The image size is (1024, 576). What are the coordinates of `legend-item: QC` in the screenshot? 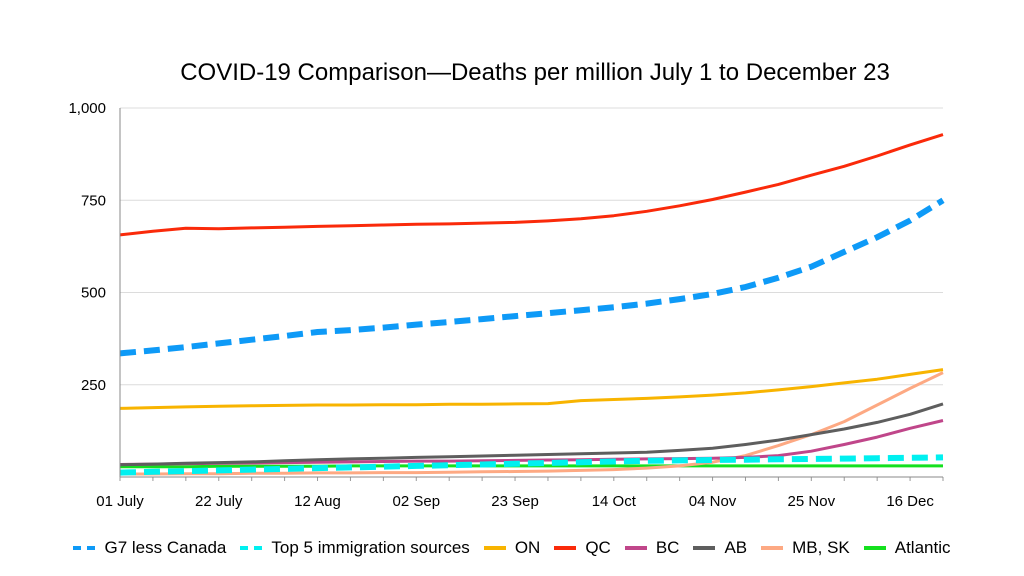 It's located at (582, 548).